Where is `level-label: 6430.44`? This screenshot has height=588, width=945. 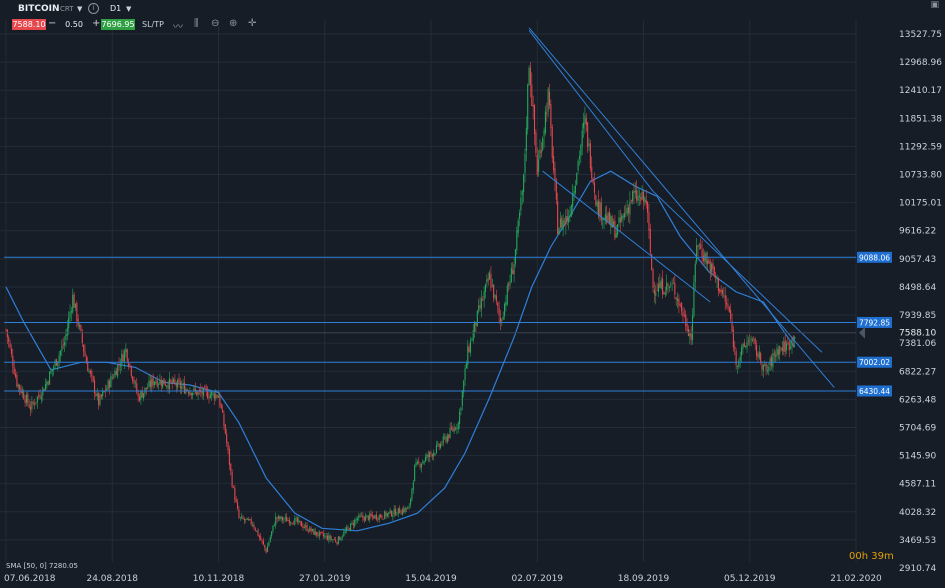 level-label: 6430.44 is located at coordinates (874, 391).